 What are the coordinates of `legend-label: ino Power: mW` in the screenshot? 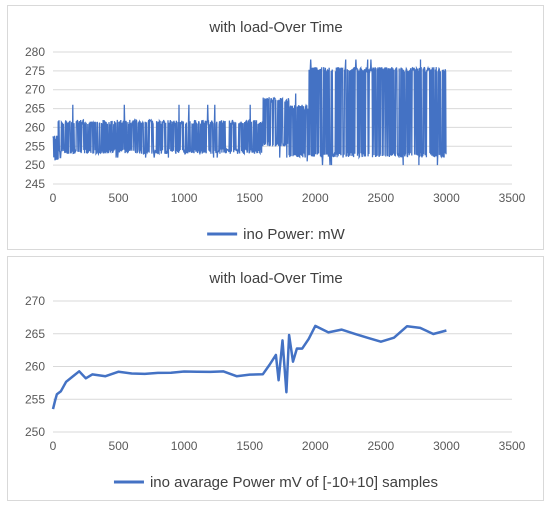 It's located at (294, 234).